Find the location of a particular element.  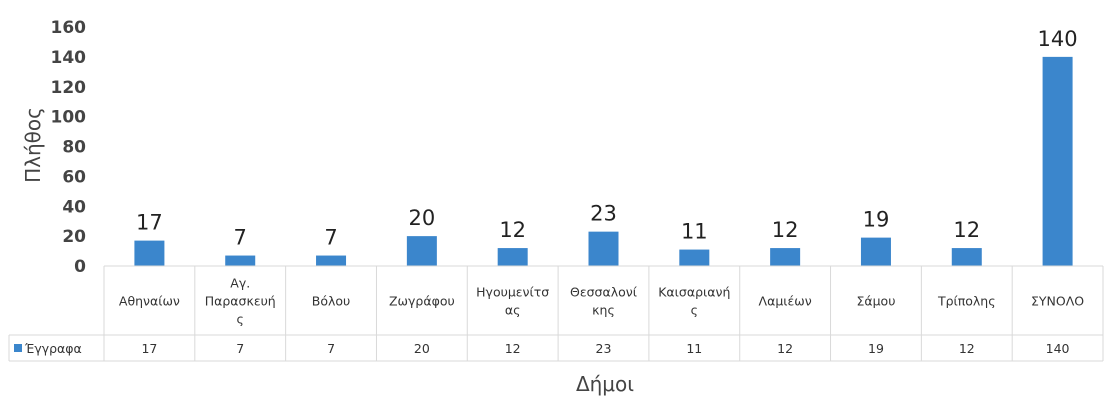

y-tick-label: 160 is located at coordinates (69, 28).